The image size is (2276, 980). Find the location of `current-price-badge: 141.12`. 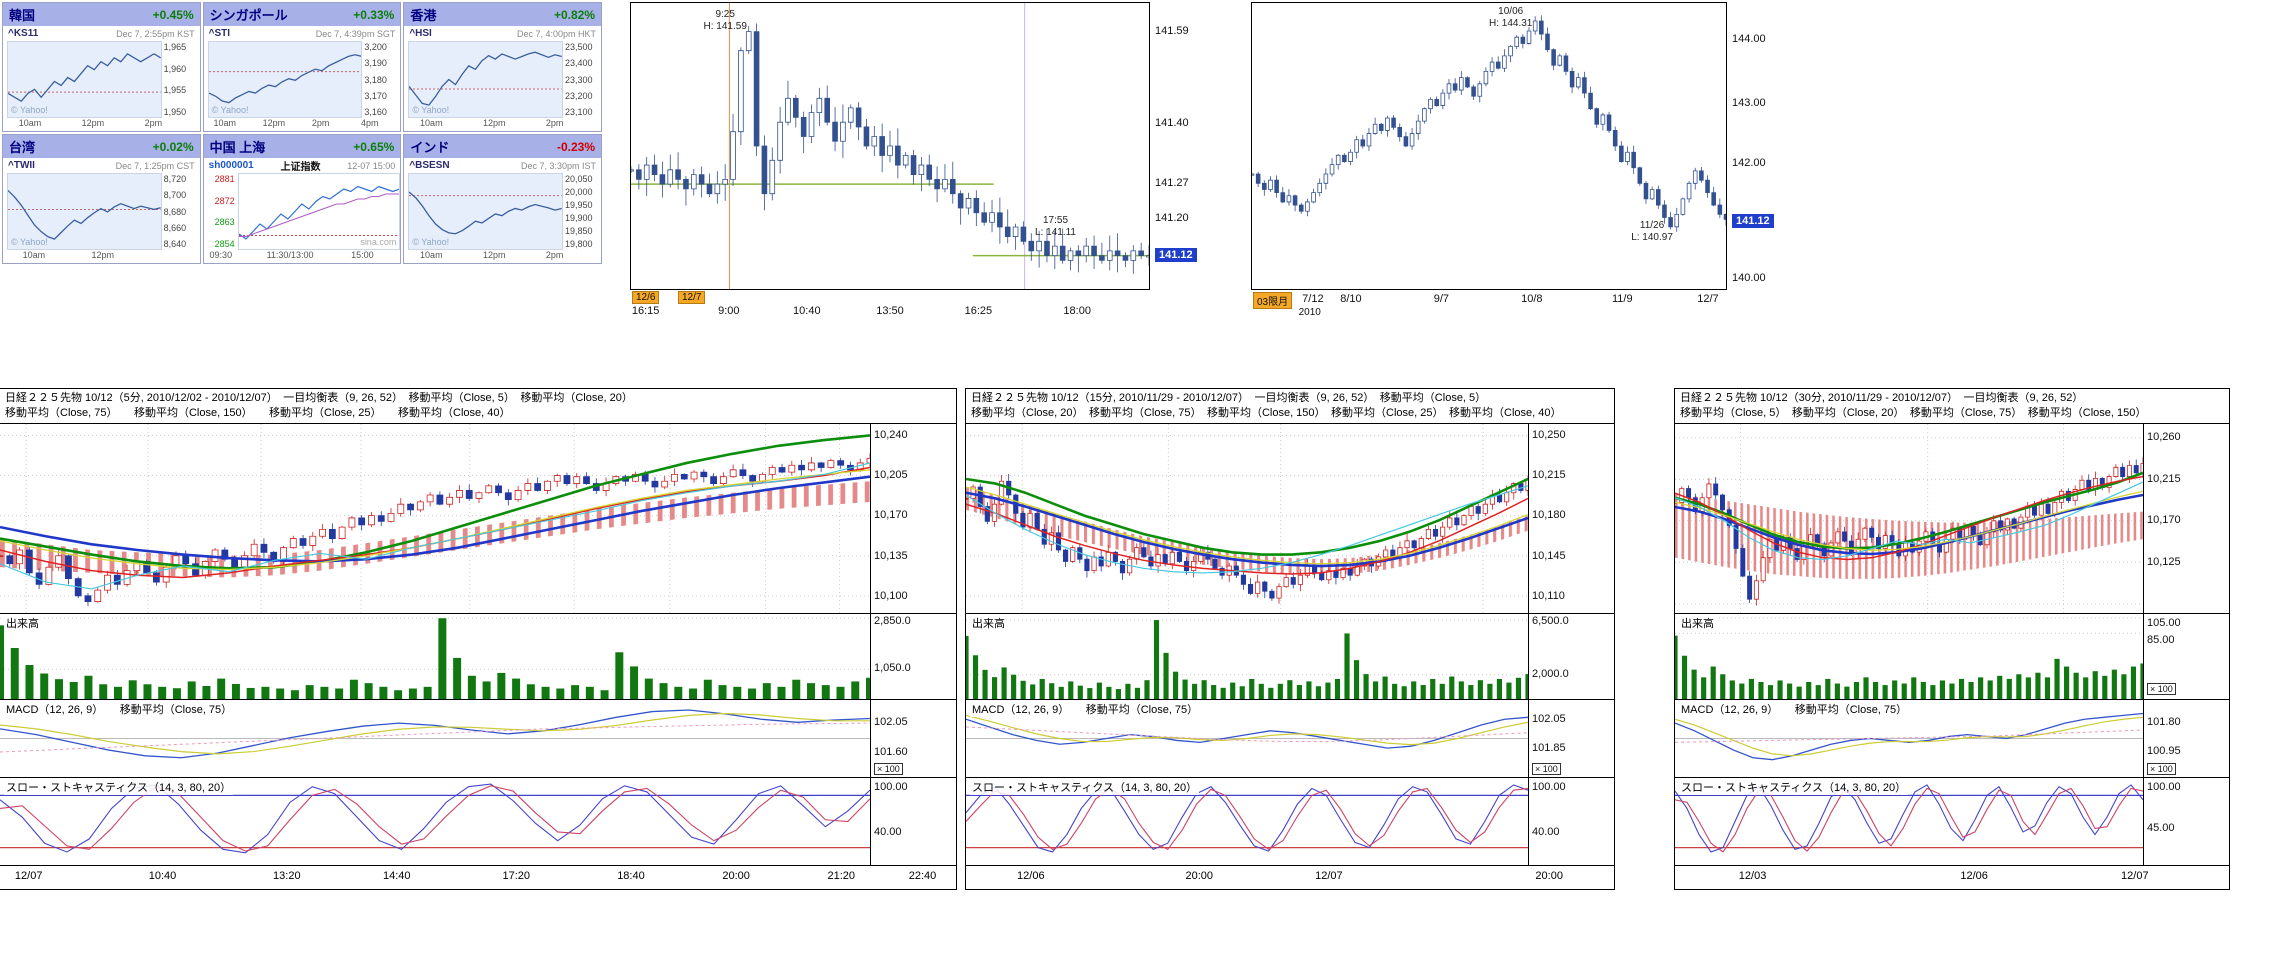

current-price-badge: 141.12 is located at coordinates (1176, 255).